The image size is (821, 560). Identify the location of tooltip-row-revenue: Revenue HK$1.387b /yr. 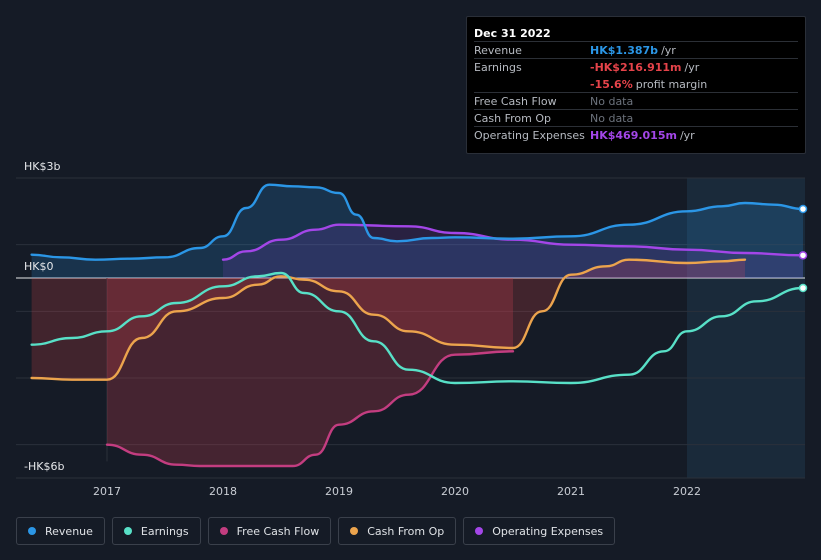
(636, 50).